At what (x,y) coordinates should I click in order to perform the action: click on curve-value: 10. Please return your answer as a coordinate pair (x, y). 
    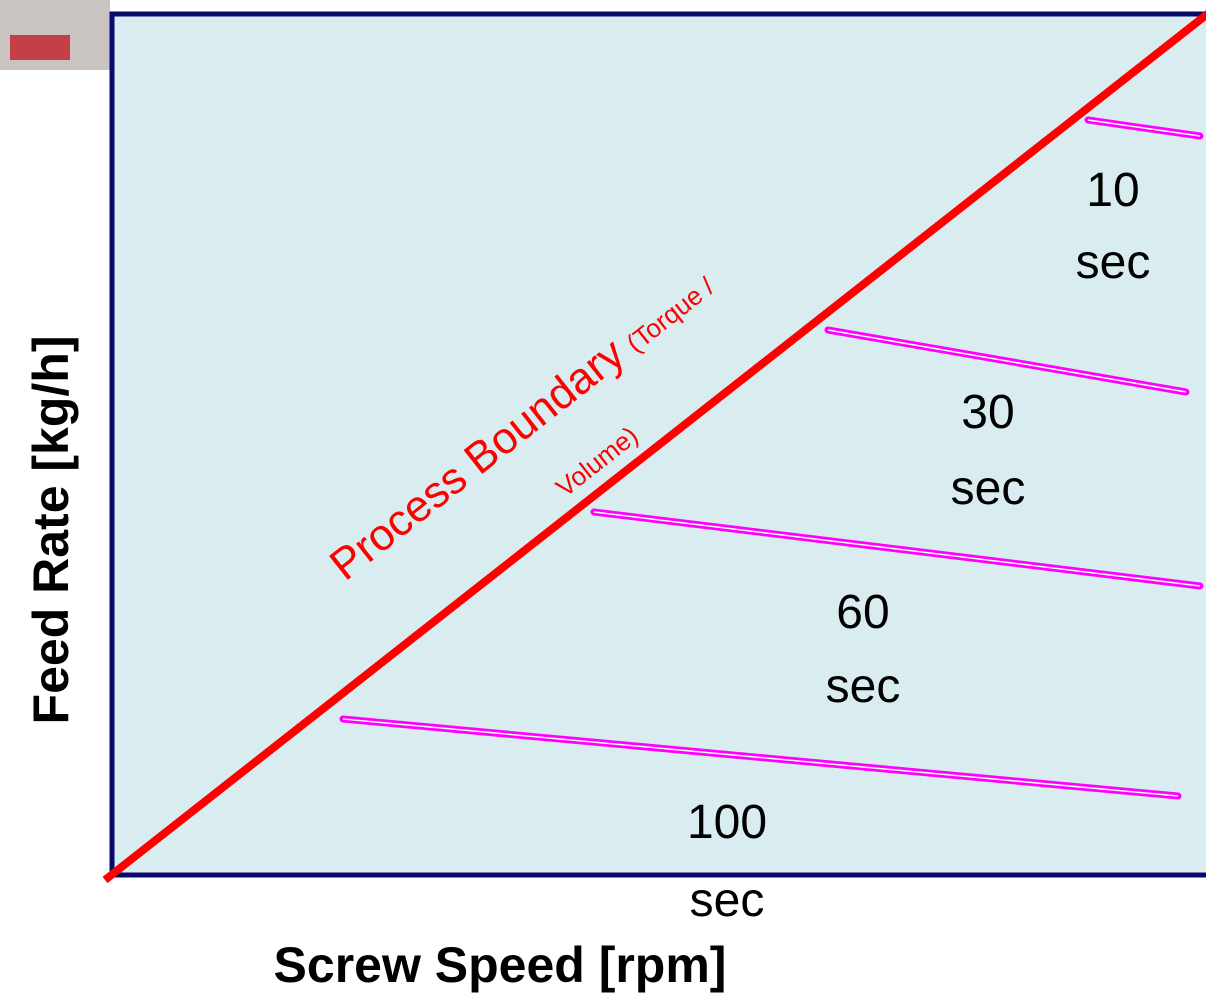
    Looking at the image, I should click on (1112, 190).